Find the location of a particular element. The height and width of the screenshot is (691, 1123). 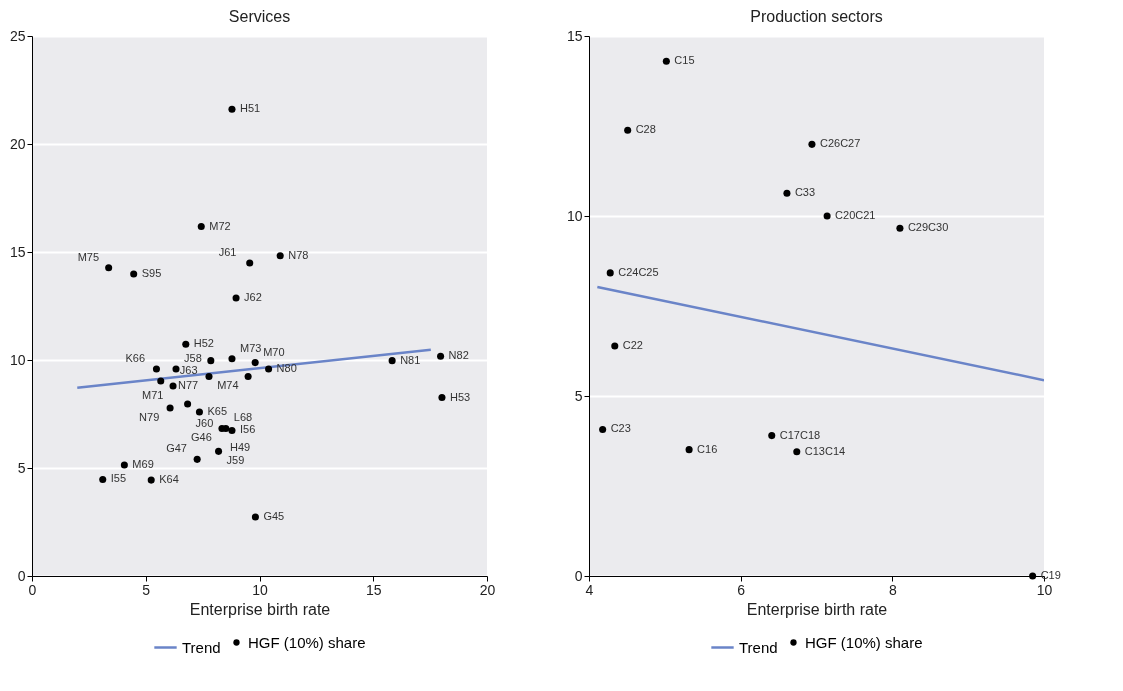

annotation: C33 is located at coordinates (805, 192).